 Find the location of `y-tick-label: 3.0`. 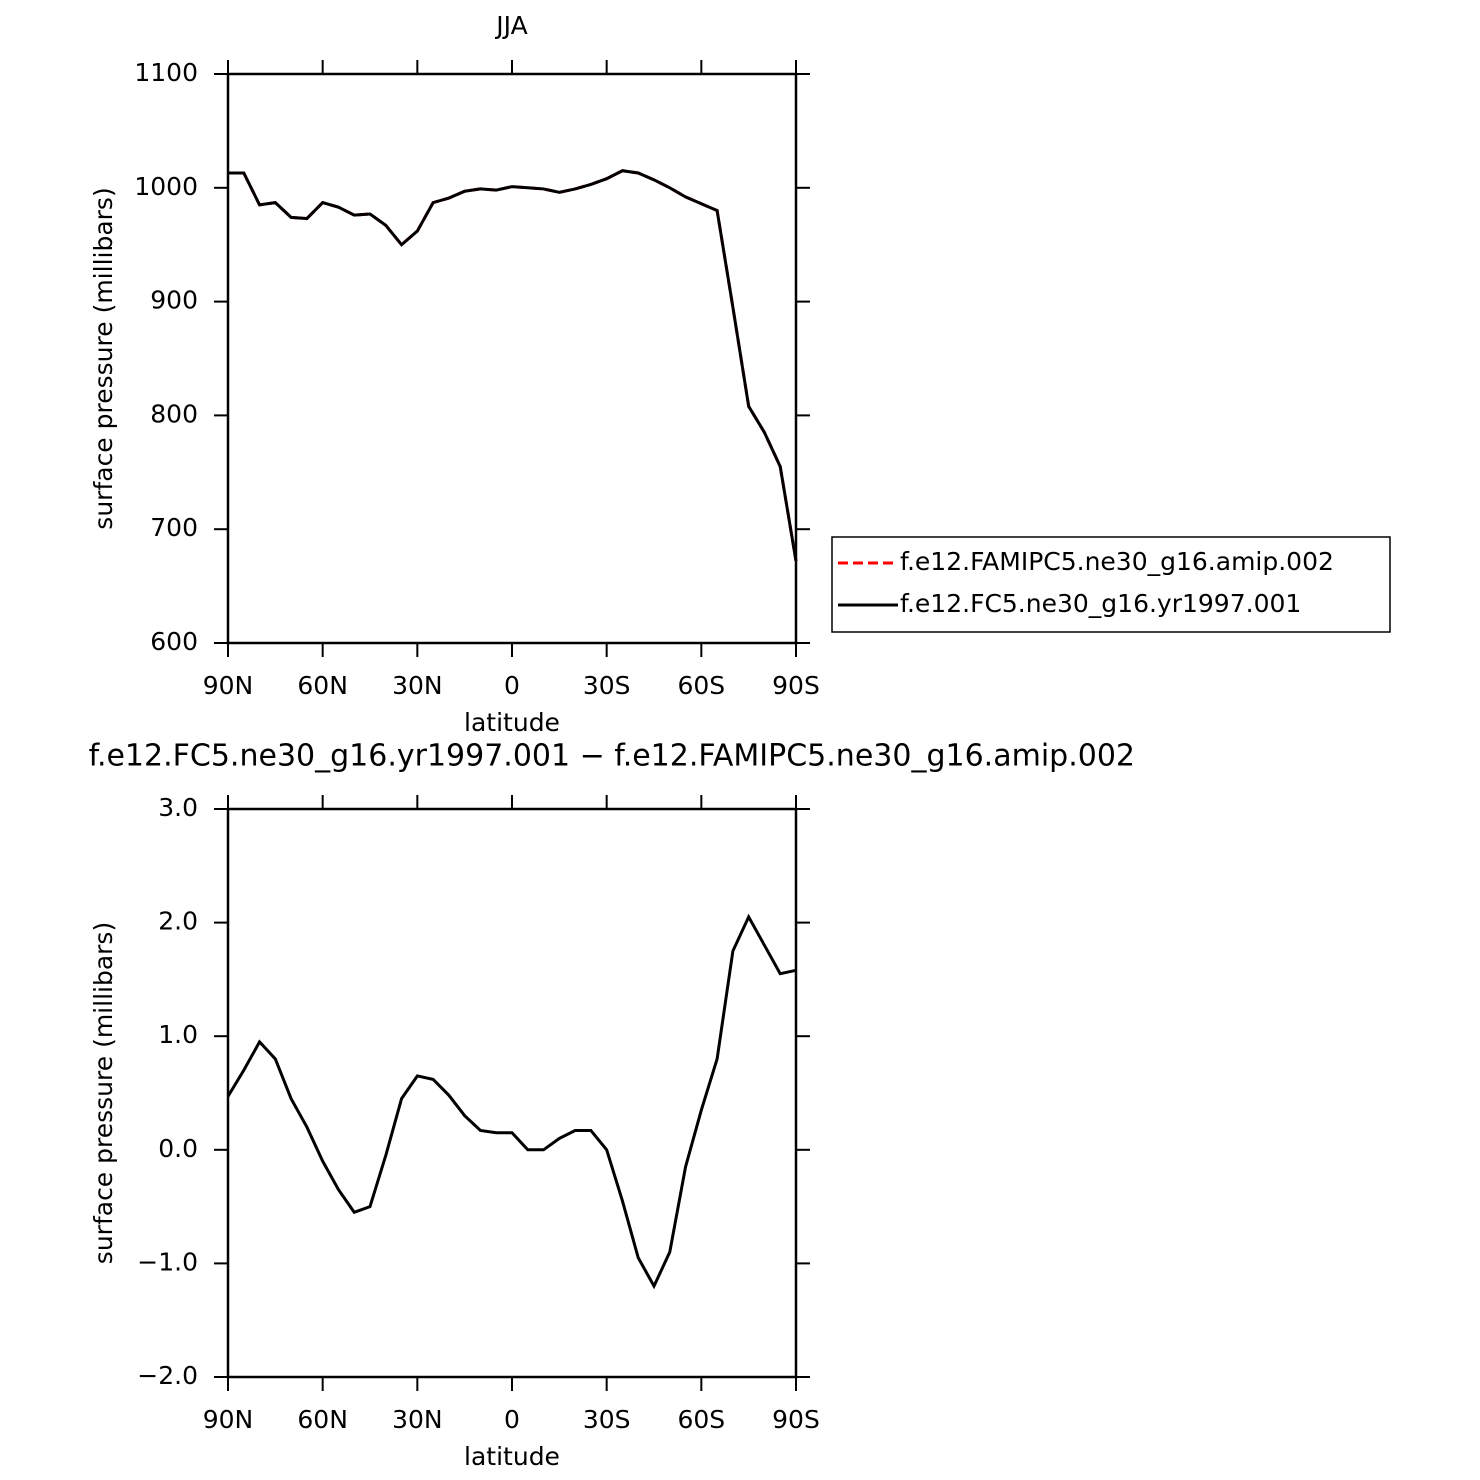

y-tick-label: 3.0 is located at coordinates (178, 807).